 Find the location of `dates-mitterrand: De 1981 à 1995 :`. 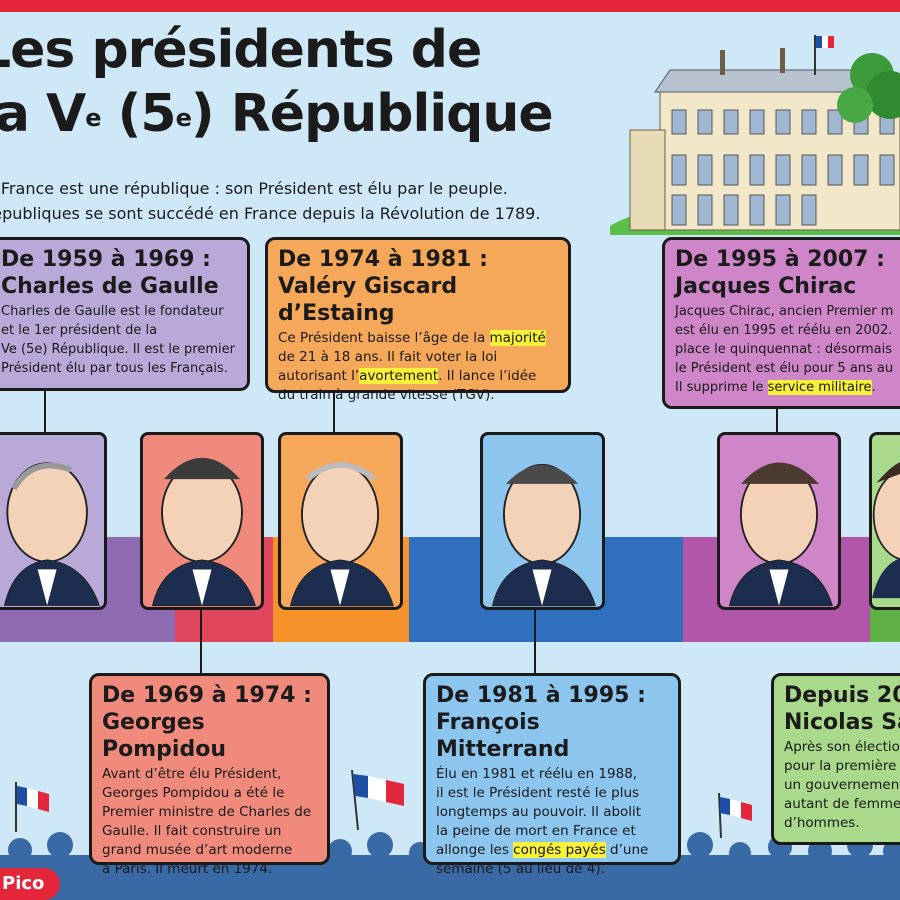

dates-mitterrand: De 1981 à 1995 : is located at coordinates (541, 695).